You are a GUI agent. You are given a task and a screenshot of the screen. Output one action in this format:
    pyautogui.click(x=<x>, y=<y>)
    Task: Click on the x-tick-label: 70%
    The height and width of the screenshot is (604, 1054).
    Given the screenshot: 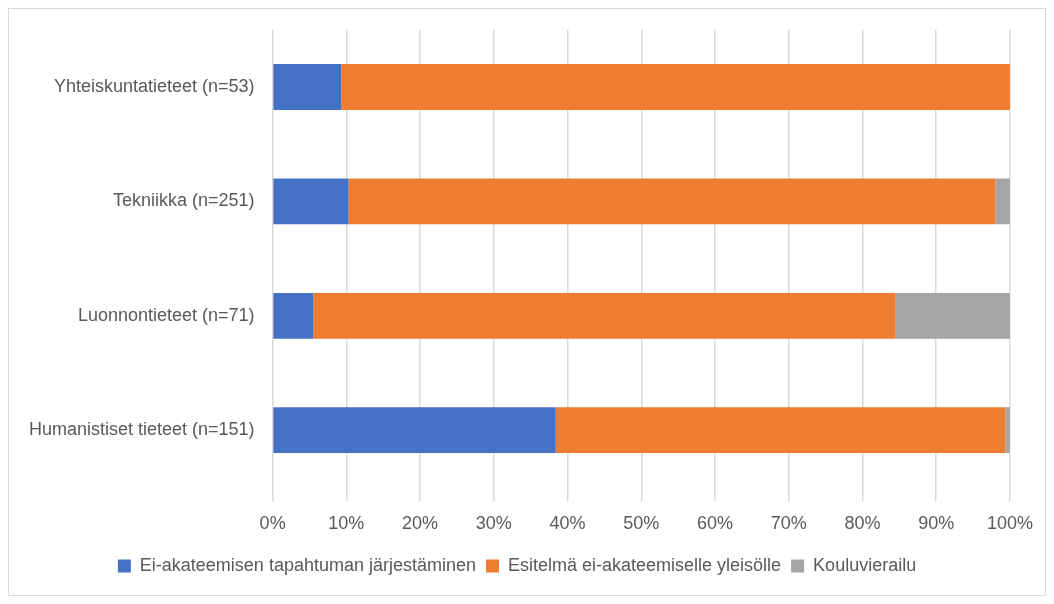 What is the action you would take?
    pyautogui.click(x=788, y=523)
    